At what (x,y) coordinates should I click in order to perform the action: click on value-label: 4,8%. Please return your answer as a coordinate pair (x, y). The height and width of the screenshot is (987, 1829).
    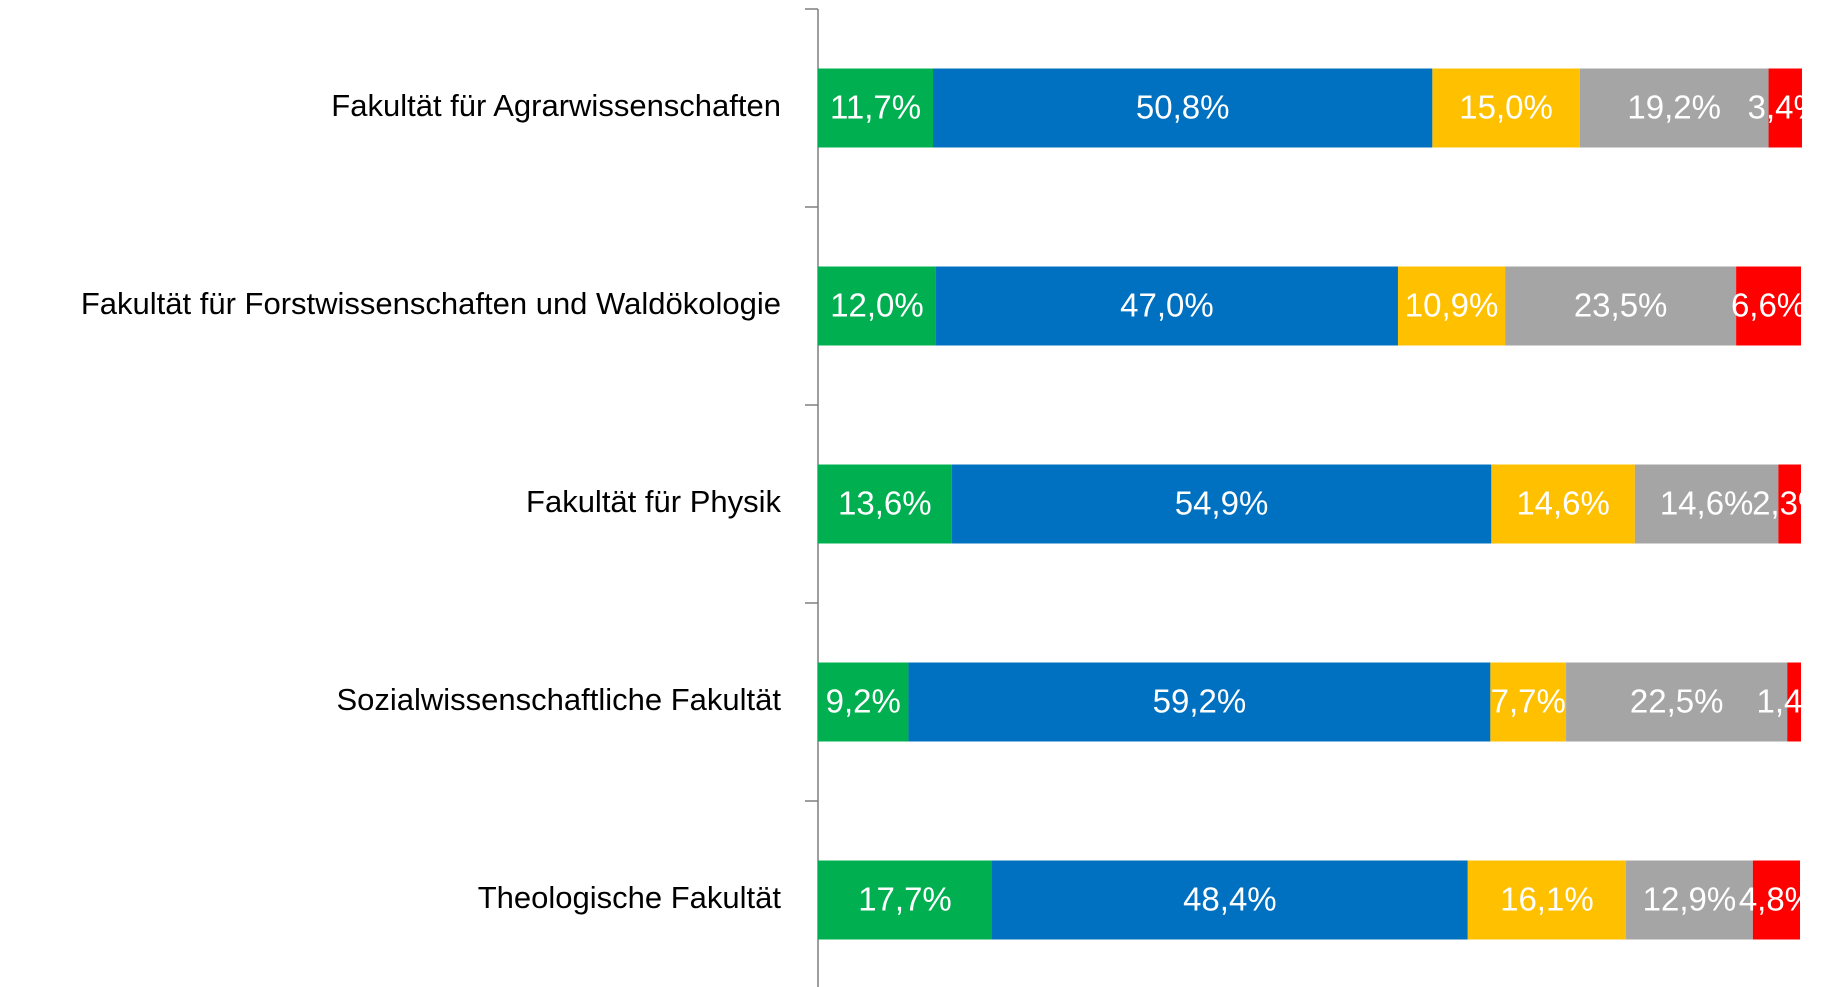
    Looking at the image, I should click on (1776, 899).